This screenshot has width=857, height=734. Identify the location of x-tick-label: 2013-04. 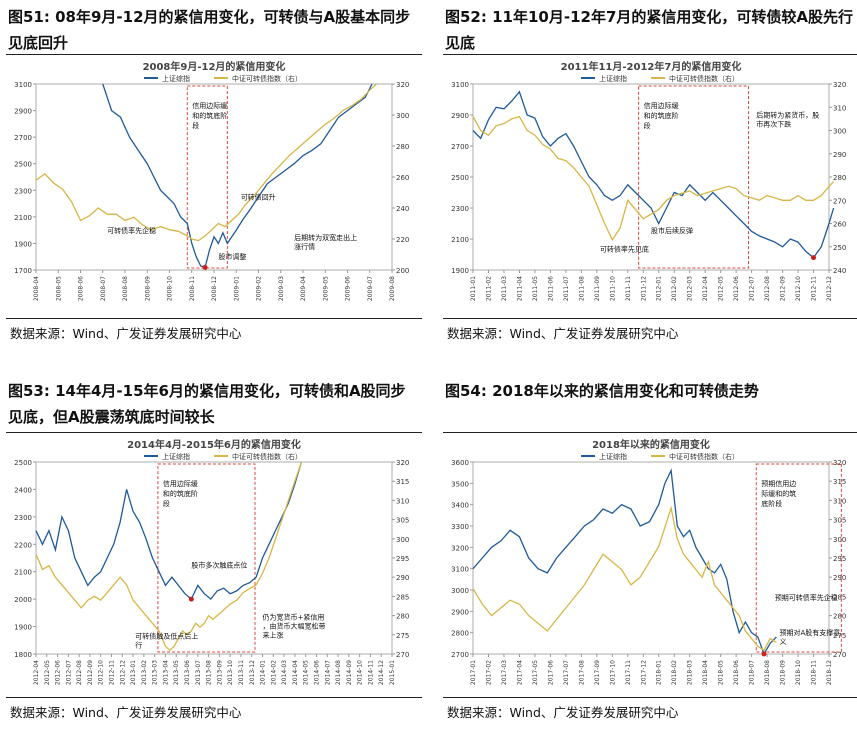
(165, 672).